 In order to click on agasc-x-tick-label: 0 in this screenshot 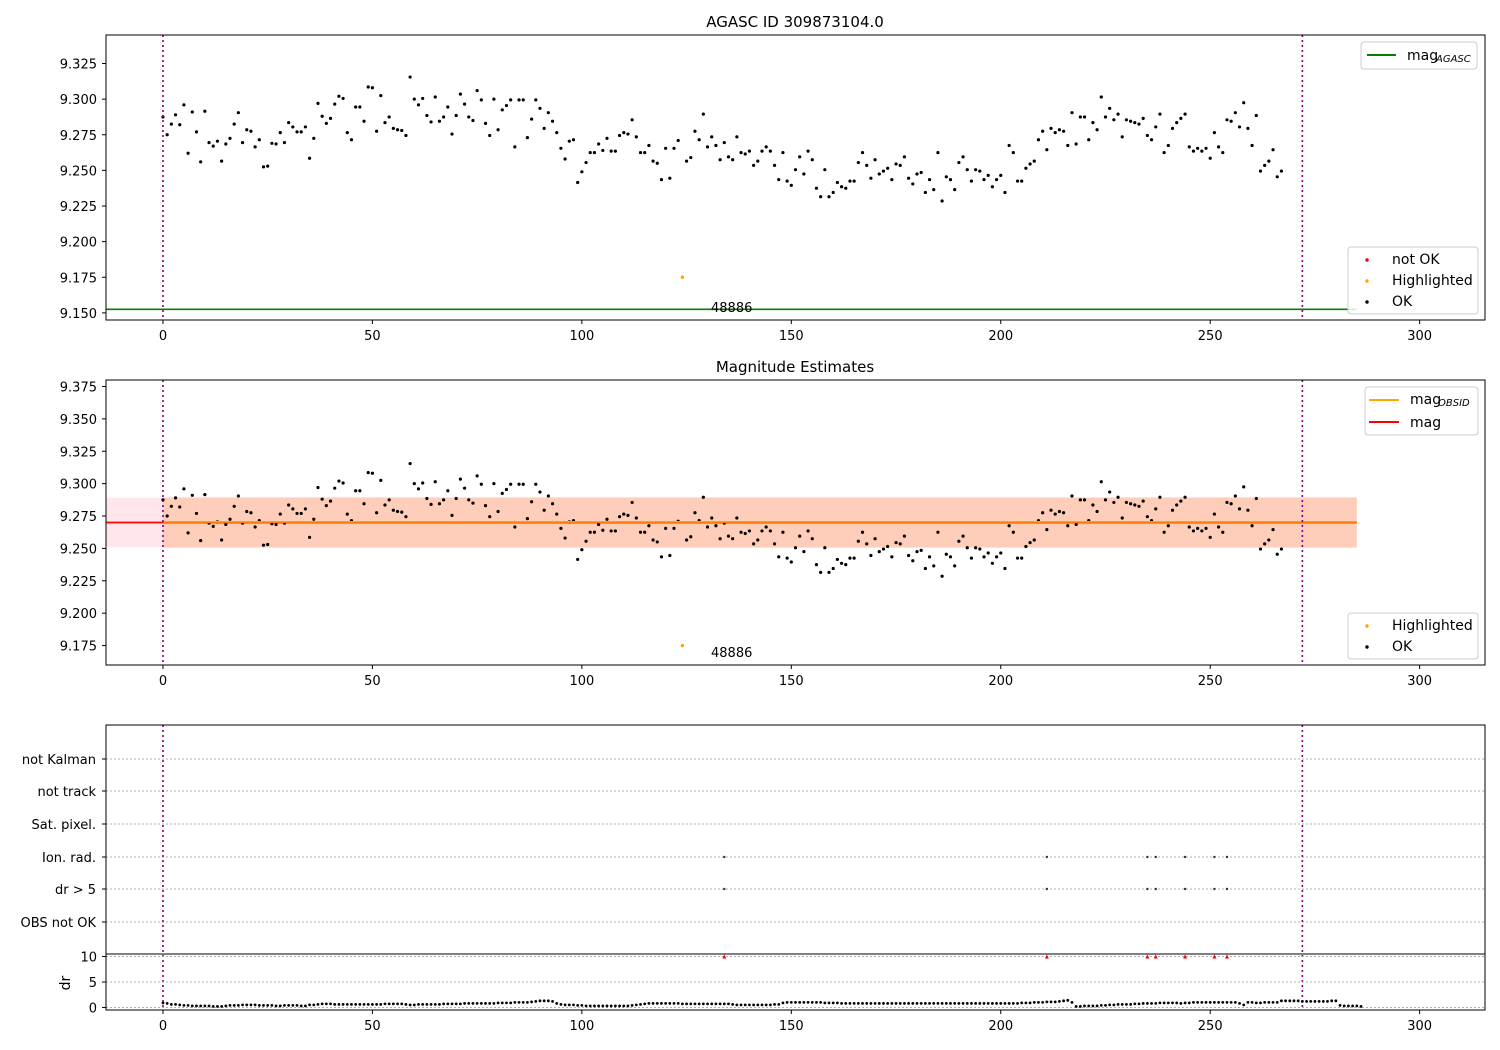, I will do `click(163, 336)`.